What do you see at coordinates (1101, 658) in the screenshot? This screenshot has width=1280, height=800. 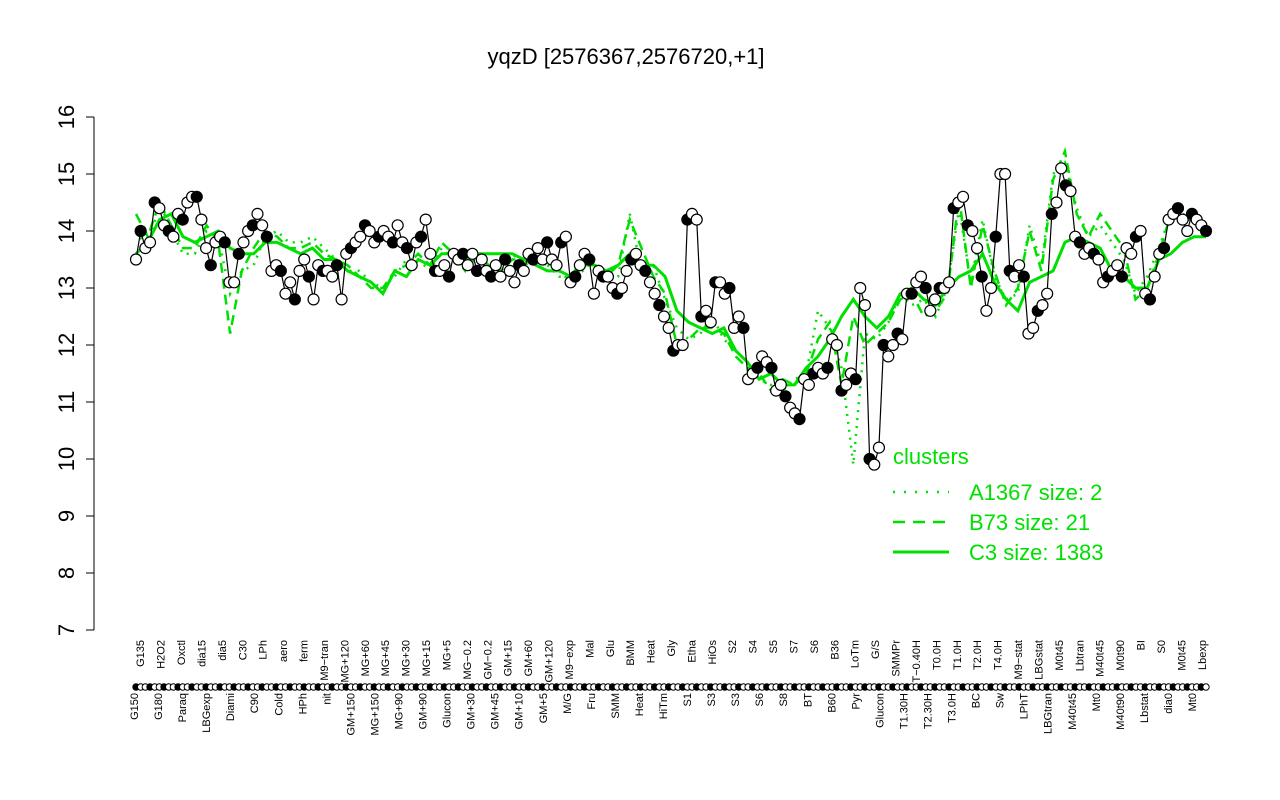 I see `x-tick-label-top: M40t45` at bounding box center [1101, 658].